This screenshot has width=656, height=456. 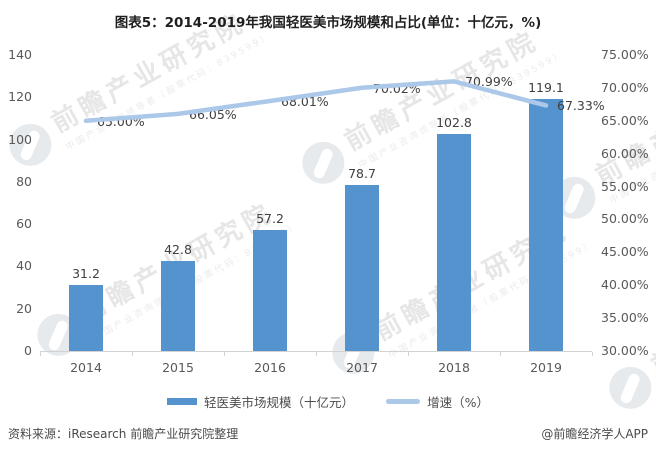 What do you see at coordinates (625, 285) in the screenshot?
I see `right-axis-tick-label: 40.00%` at bounding box center [625, 285].